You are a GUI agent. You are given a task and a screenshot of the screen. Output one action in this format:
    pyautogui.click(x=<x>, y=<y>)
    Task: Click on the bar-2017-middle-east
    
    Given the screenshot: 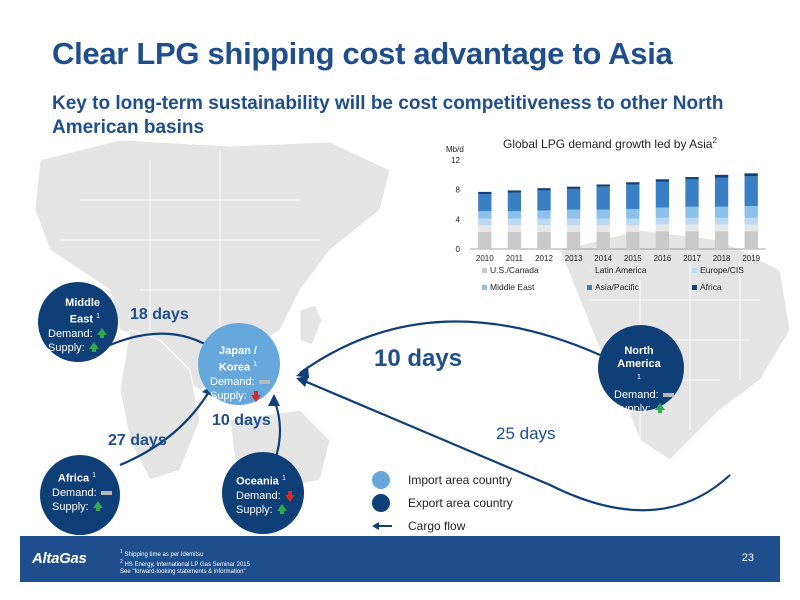 What is the action you would take?
    pyautogui.click(x=692, y=212)
    